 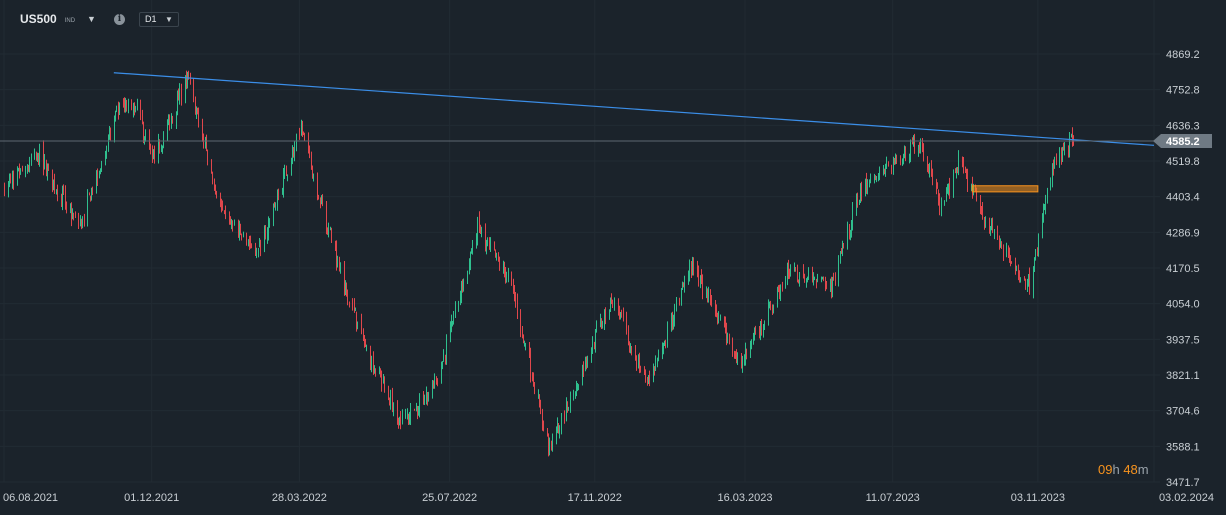 What do you see at coordinates (150, 19) in the screenshot?
I see `timeframe-value: D1` at bounding box center [150, 19].